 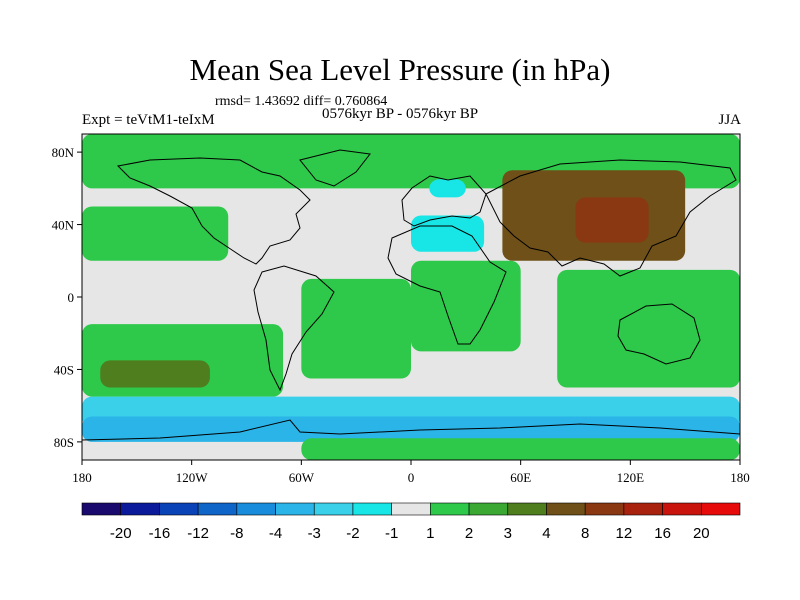 I want to click on lat-tick-label: 80N, so click(x=63, y=152).